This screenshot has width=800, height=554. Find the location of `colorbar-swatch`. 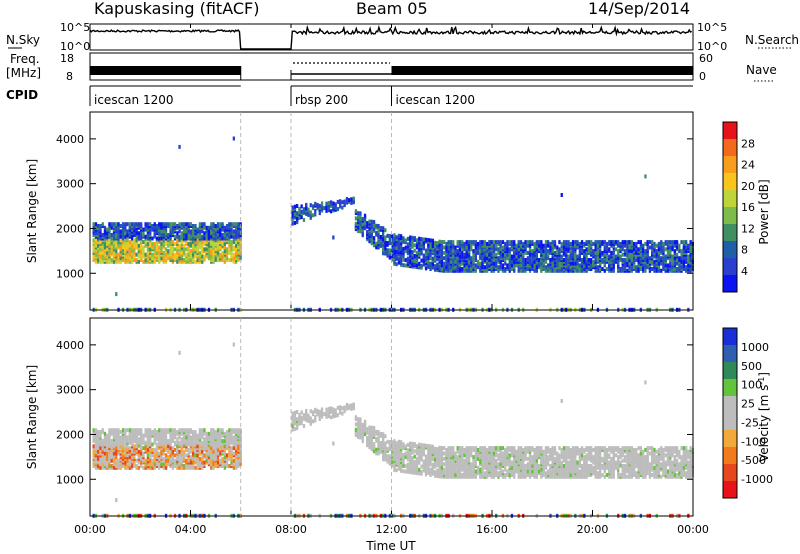

colorbar-swatch is located at coordinates (730, 250).